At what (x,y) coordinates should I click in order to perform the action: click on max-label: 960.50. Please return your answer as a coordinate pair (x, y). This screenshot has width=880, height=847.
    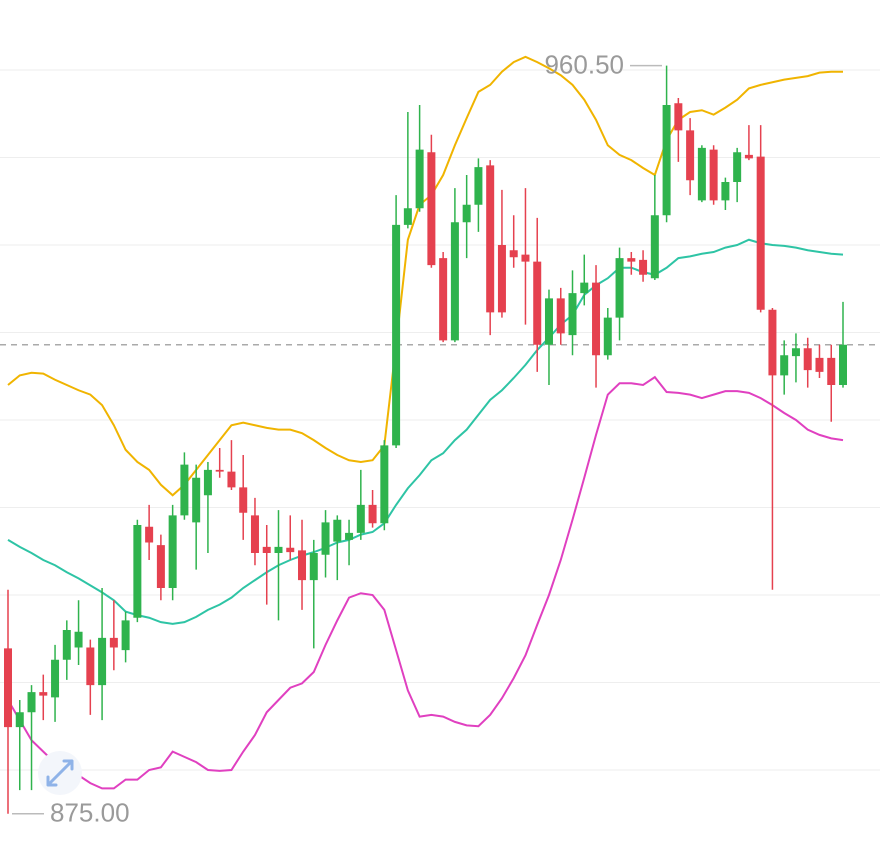
    Looking at the image, I should click on (584, 65).